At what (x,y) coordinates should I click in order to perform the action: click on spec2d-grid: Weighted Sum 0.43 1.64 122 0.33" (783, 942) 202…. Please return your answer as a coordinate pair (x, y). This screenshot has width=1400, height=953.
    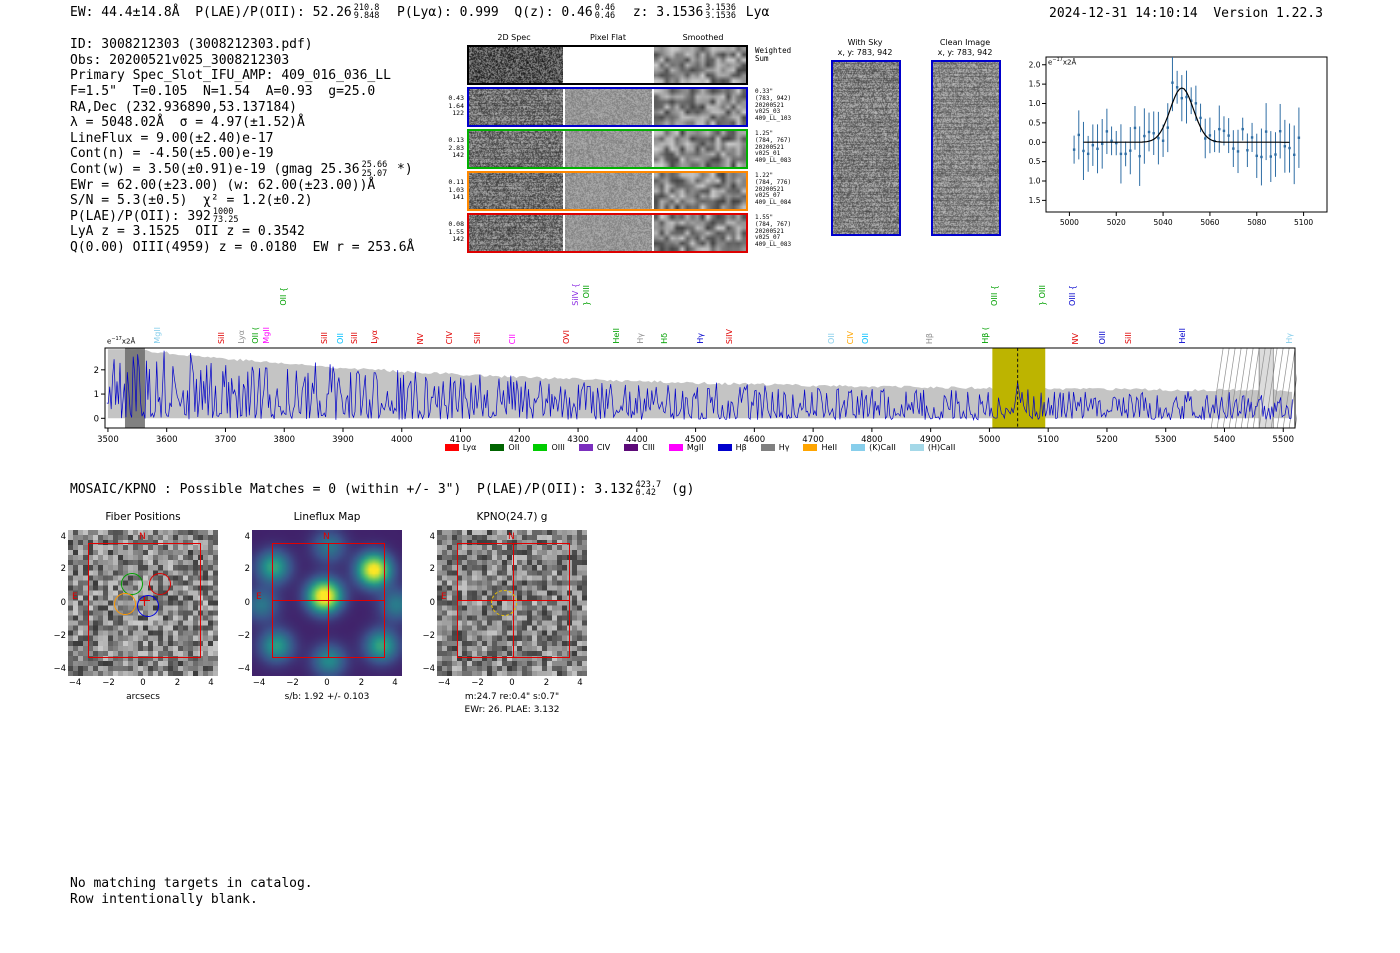
    Looking at the image, I should click on (638, 151).